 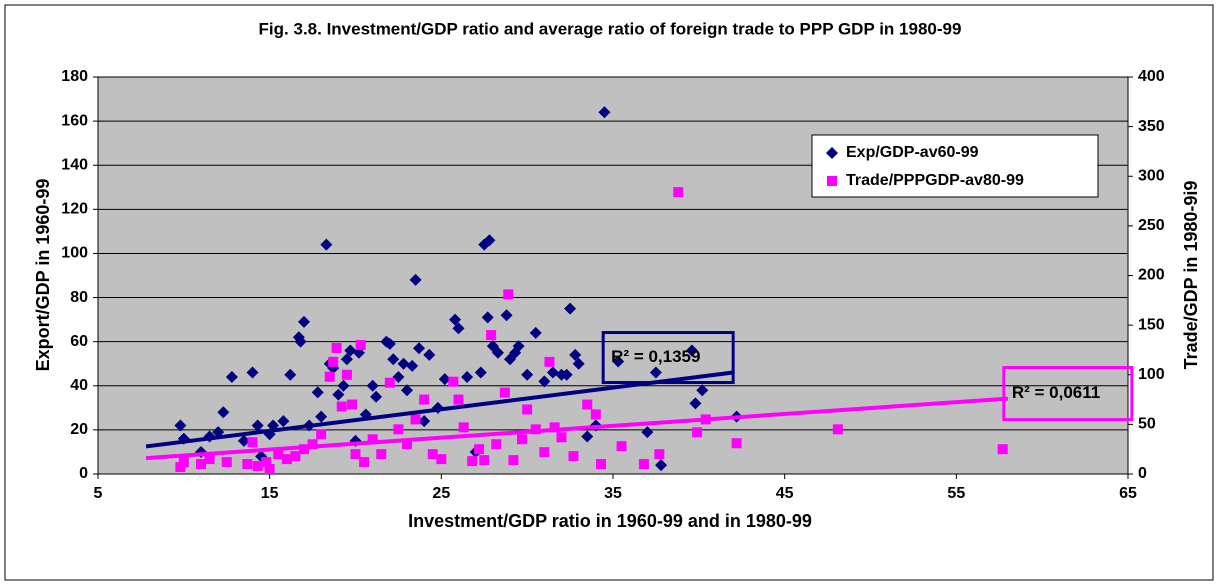 What do you see at coordinates (785, 493) in the screenshot?
I see `x-tick-label: 45` at bounding box center [785, 493].